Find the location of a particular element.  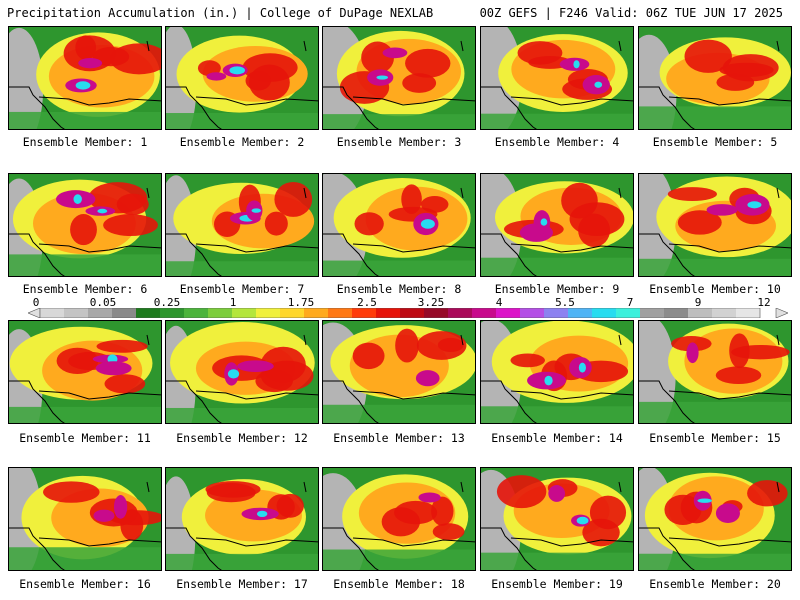

ensemble-member-caption: Ensemble Member: 1 is located at coordinates (85, 142).